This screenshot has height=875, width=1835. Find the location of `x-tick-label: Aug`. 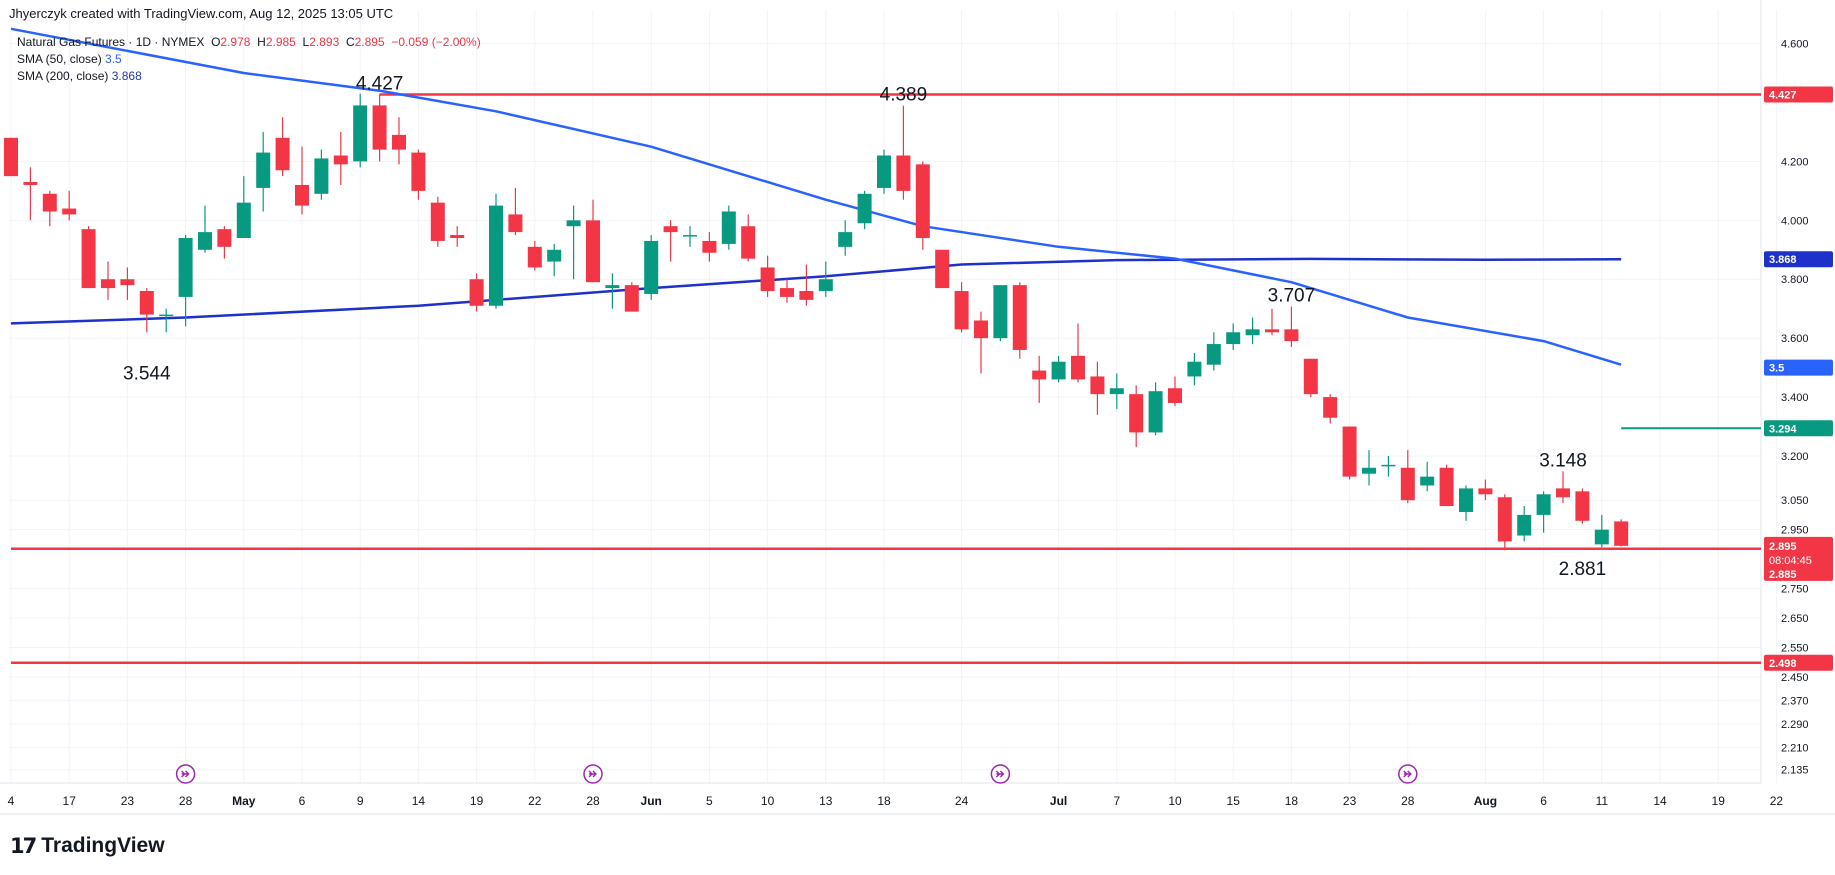

x-tick-label: Aug is located at coordinates (1485, 801).